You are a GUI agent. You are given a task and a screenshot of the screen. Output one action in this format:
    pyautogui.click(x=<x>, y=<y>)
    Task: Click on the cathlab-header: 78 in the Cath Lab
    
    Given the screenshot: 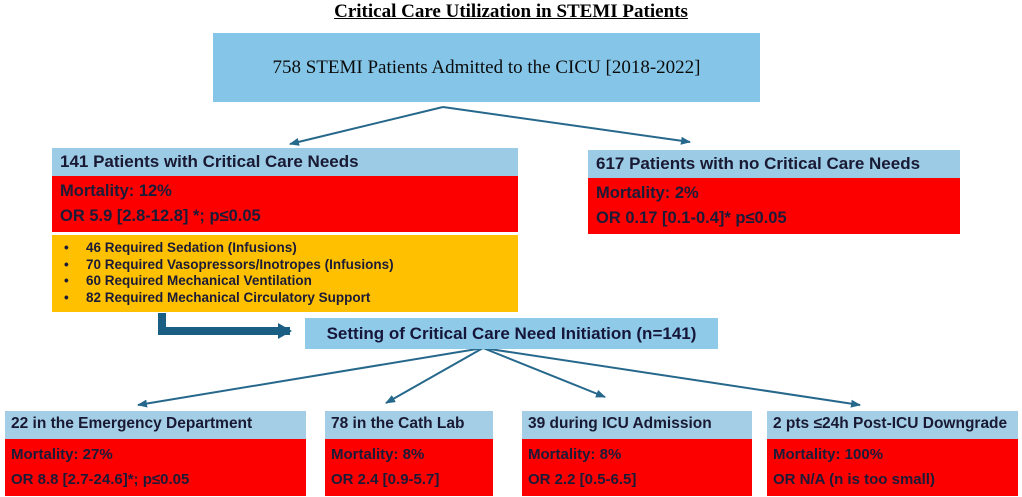 What is the action you would take?
    pyautogui.click(x=409, y=425)
    